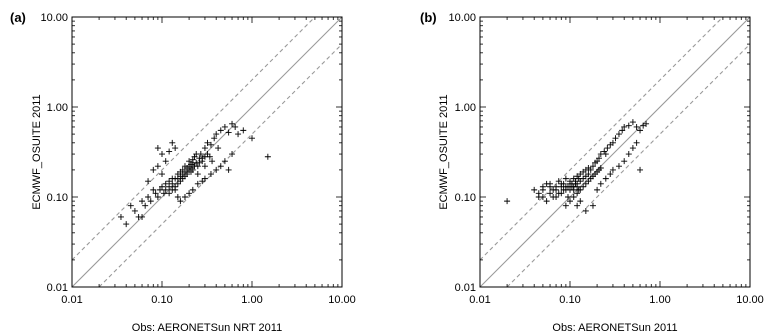  I want to click on panel-a-xlabel: Obs: AERONETSun NRT 2011, so click(207, 328).